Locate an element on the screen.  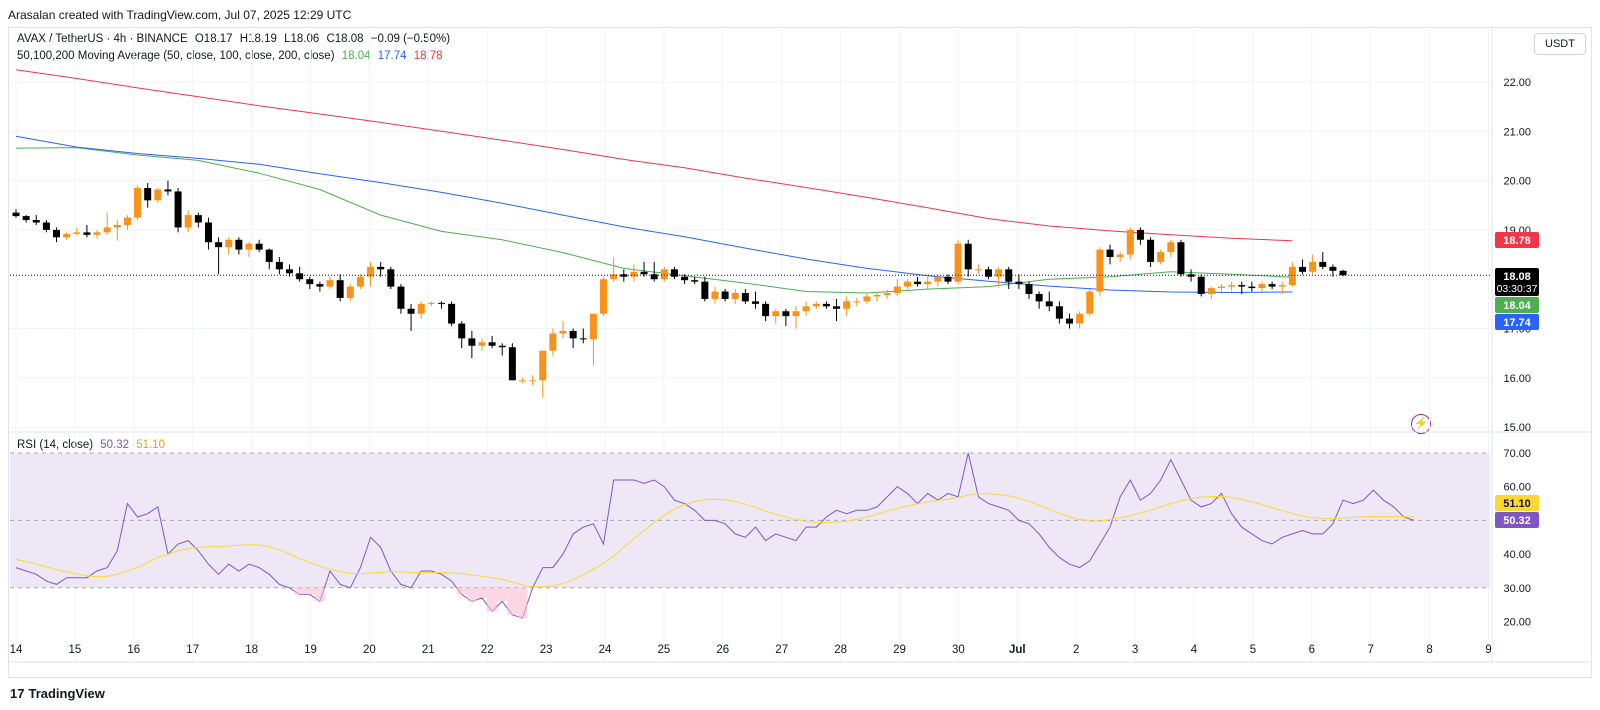
time-tick-label: 5 is located at coordinates (1253, 650).